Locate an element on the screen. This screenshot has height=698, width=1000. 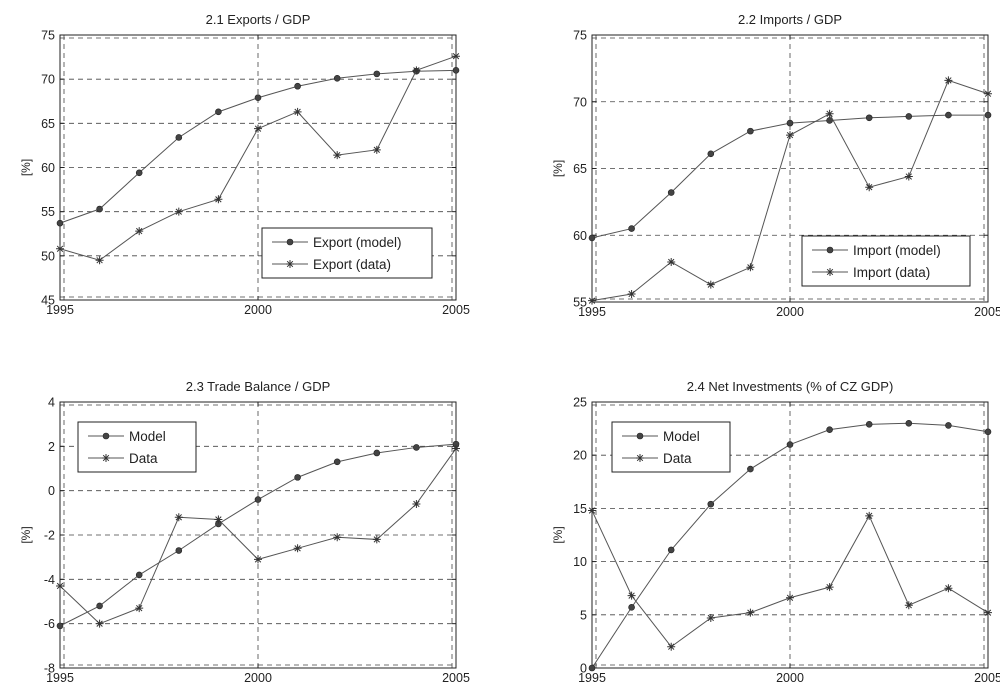
y-tick-label: 20 is located at coordinates (580, 456).